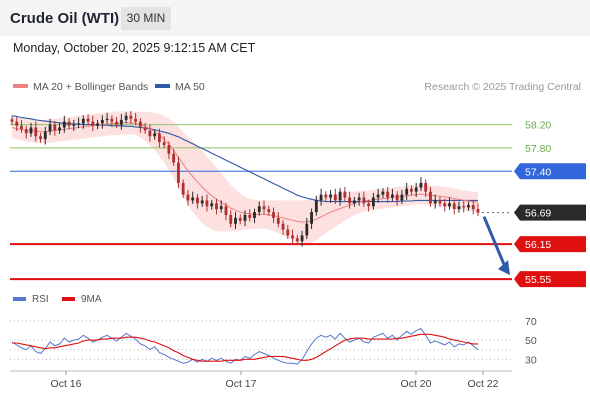 The image size is (590, 400). Describe the element at coordinates (65, 18) in the screenshot. I see `instrument-title: Crude Oil (WTI)` at that location.